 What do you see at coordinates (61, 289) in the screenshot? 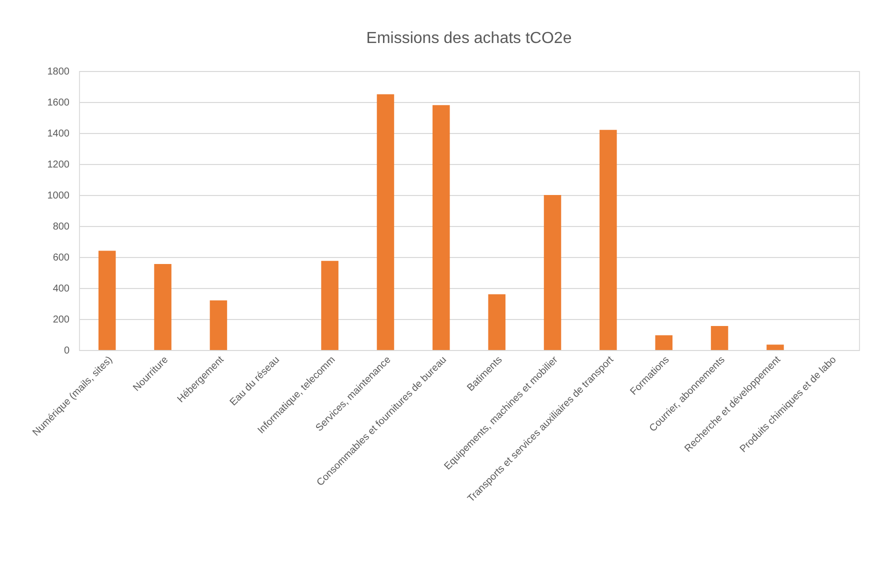
I see `y-tick-label: 400` at bounding box center [61, 289].